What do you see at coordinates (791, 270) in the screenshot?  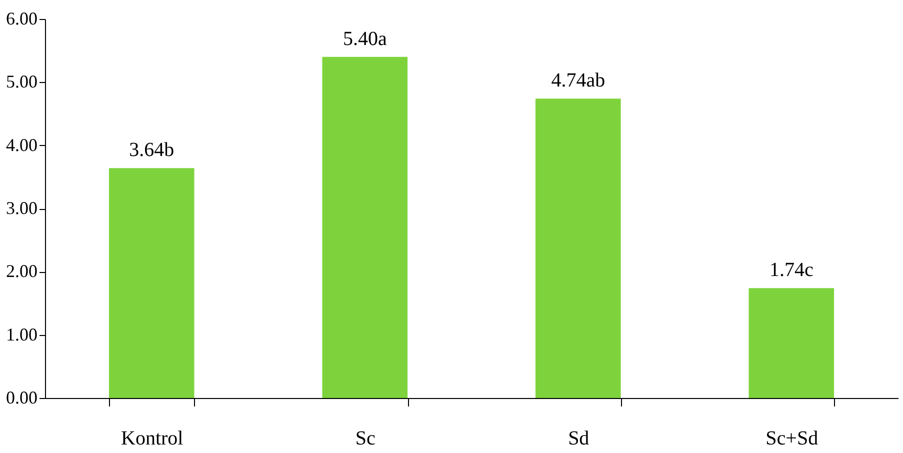 I see `data-label: 1.74c` at bounding box center [791, 270].